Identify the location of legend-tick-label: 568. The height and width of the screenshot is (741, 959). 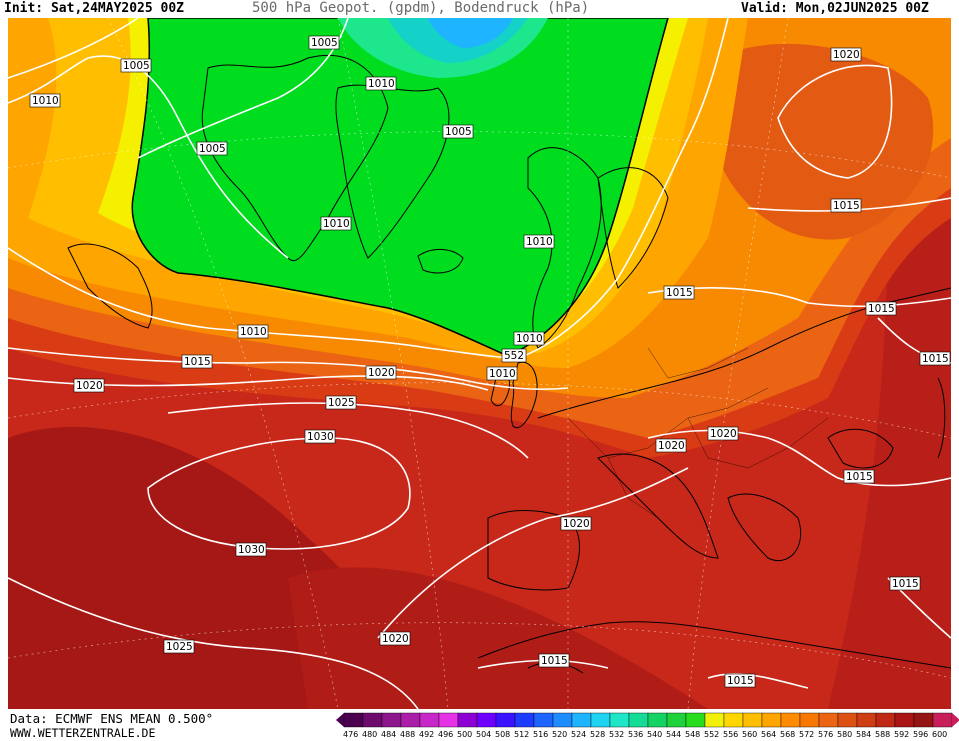
(788, 734).